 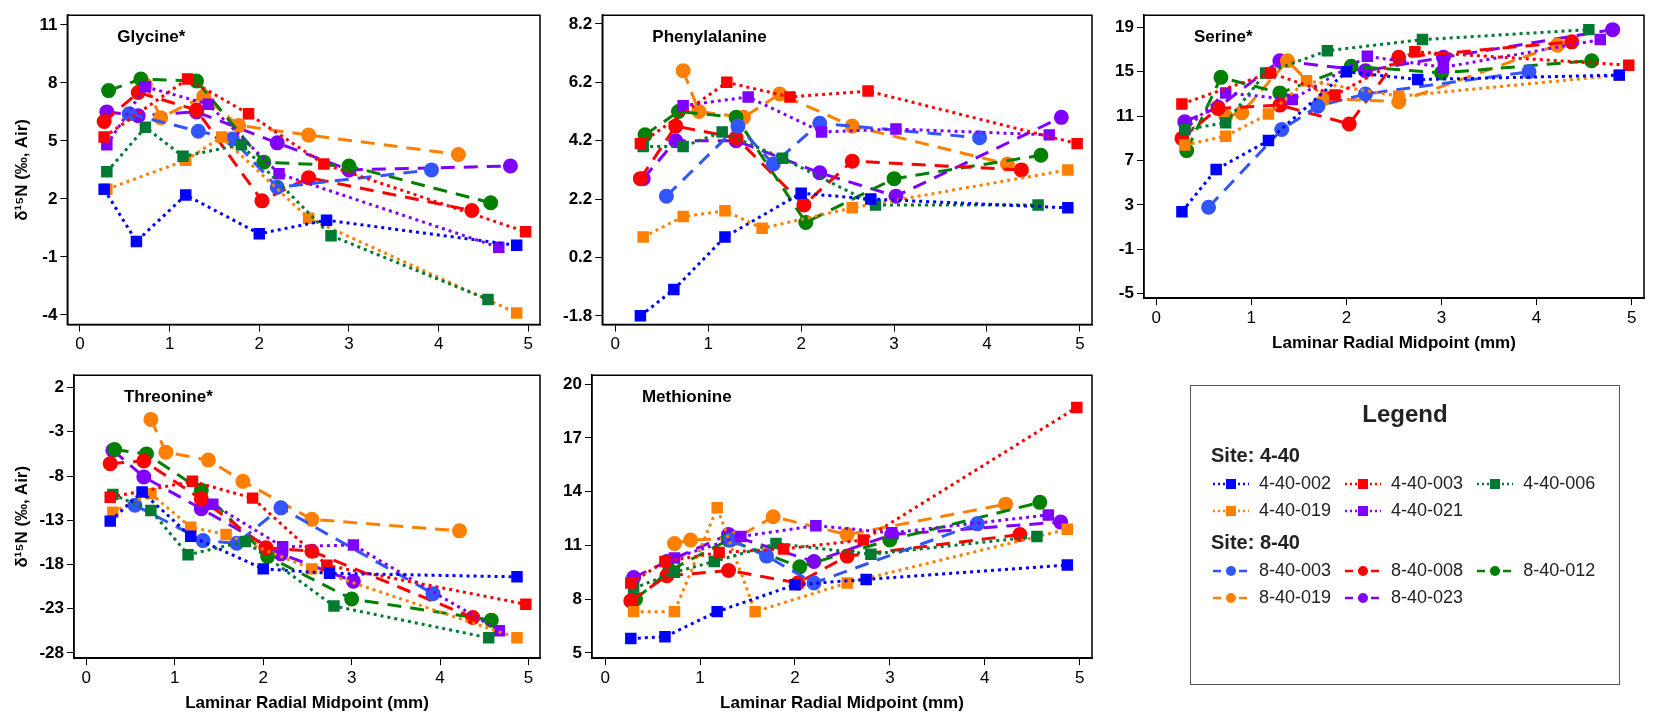 I want to click on y-tick-label: 4.2, so click(x=580, y=140).